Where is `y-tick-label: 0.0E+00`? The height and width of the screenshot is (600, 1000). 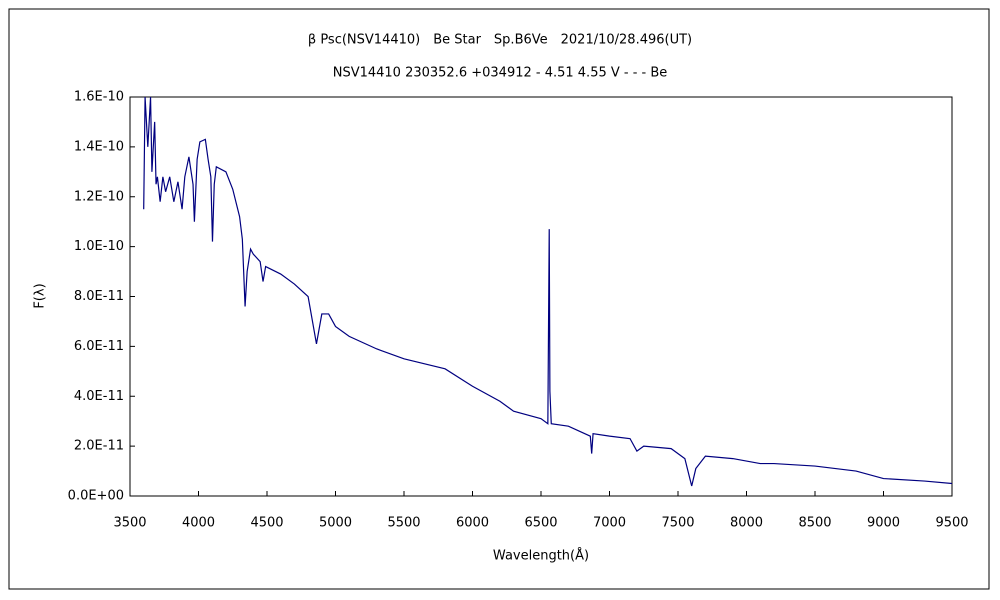
y-tick-label: 0.0E+00 is located at coordinates (96, 496).